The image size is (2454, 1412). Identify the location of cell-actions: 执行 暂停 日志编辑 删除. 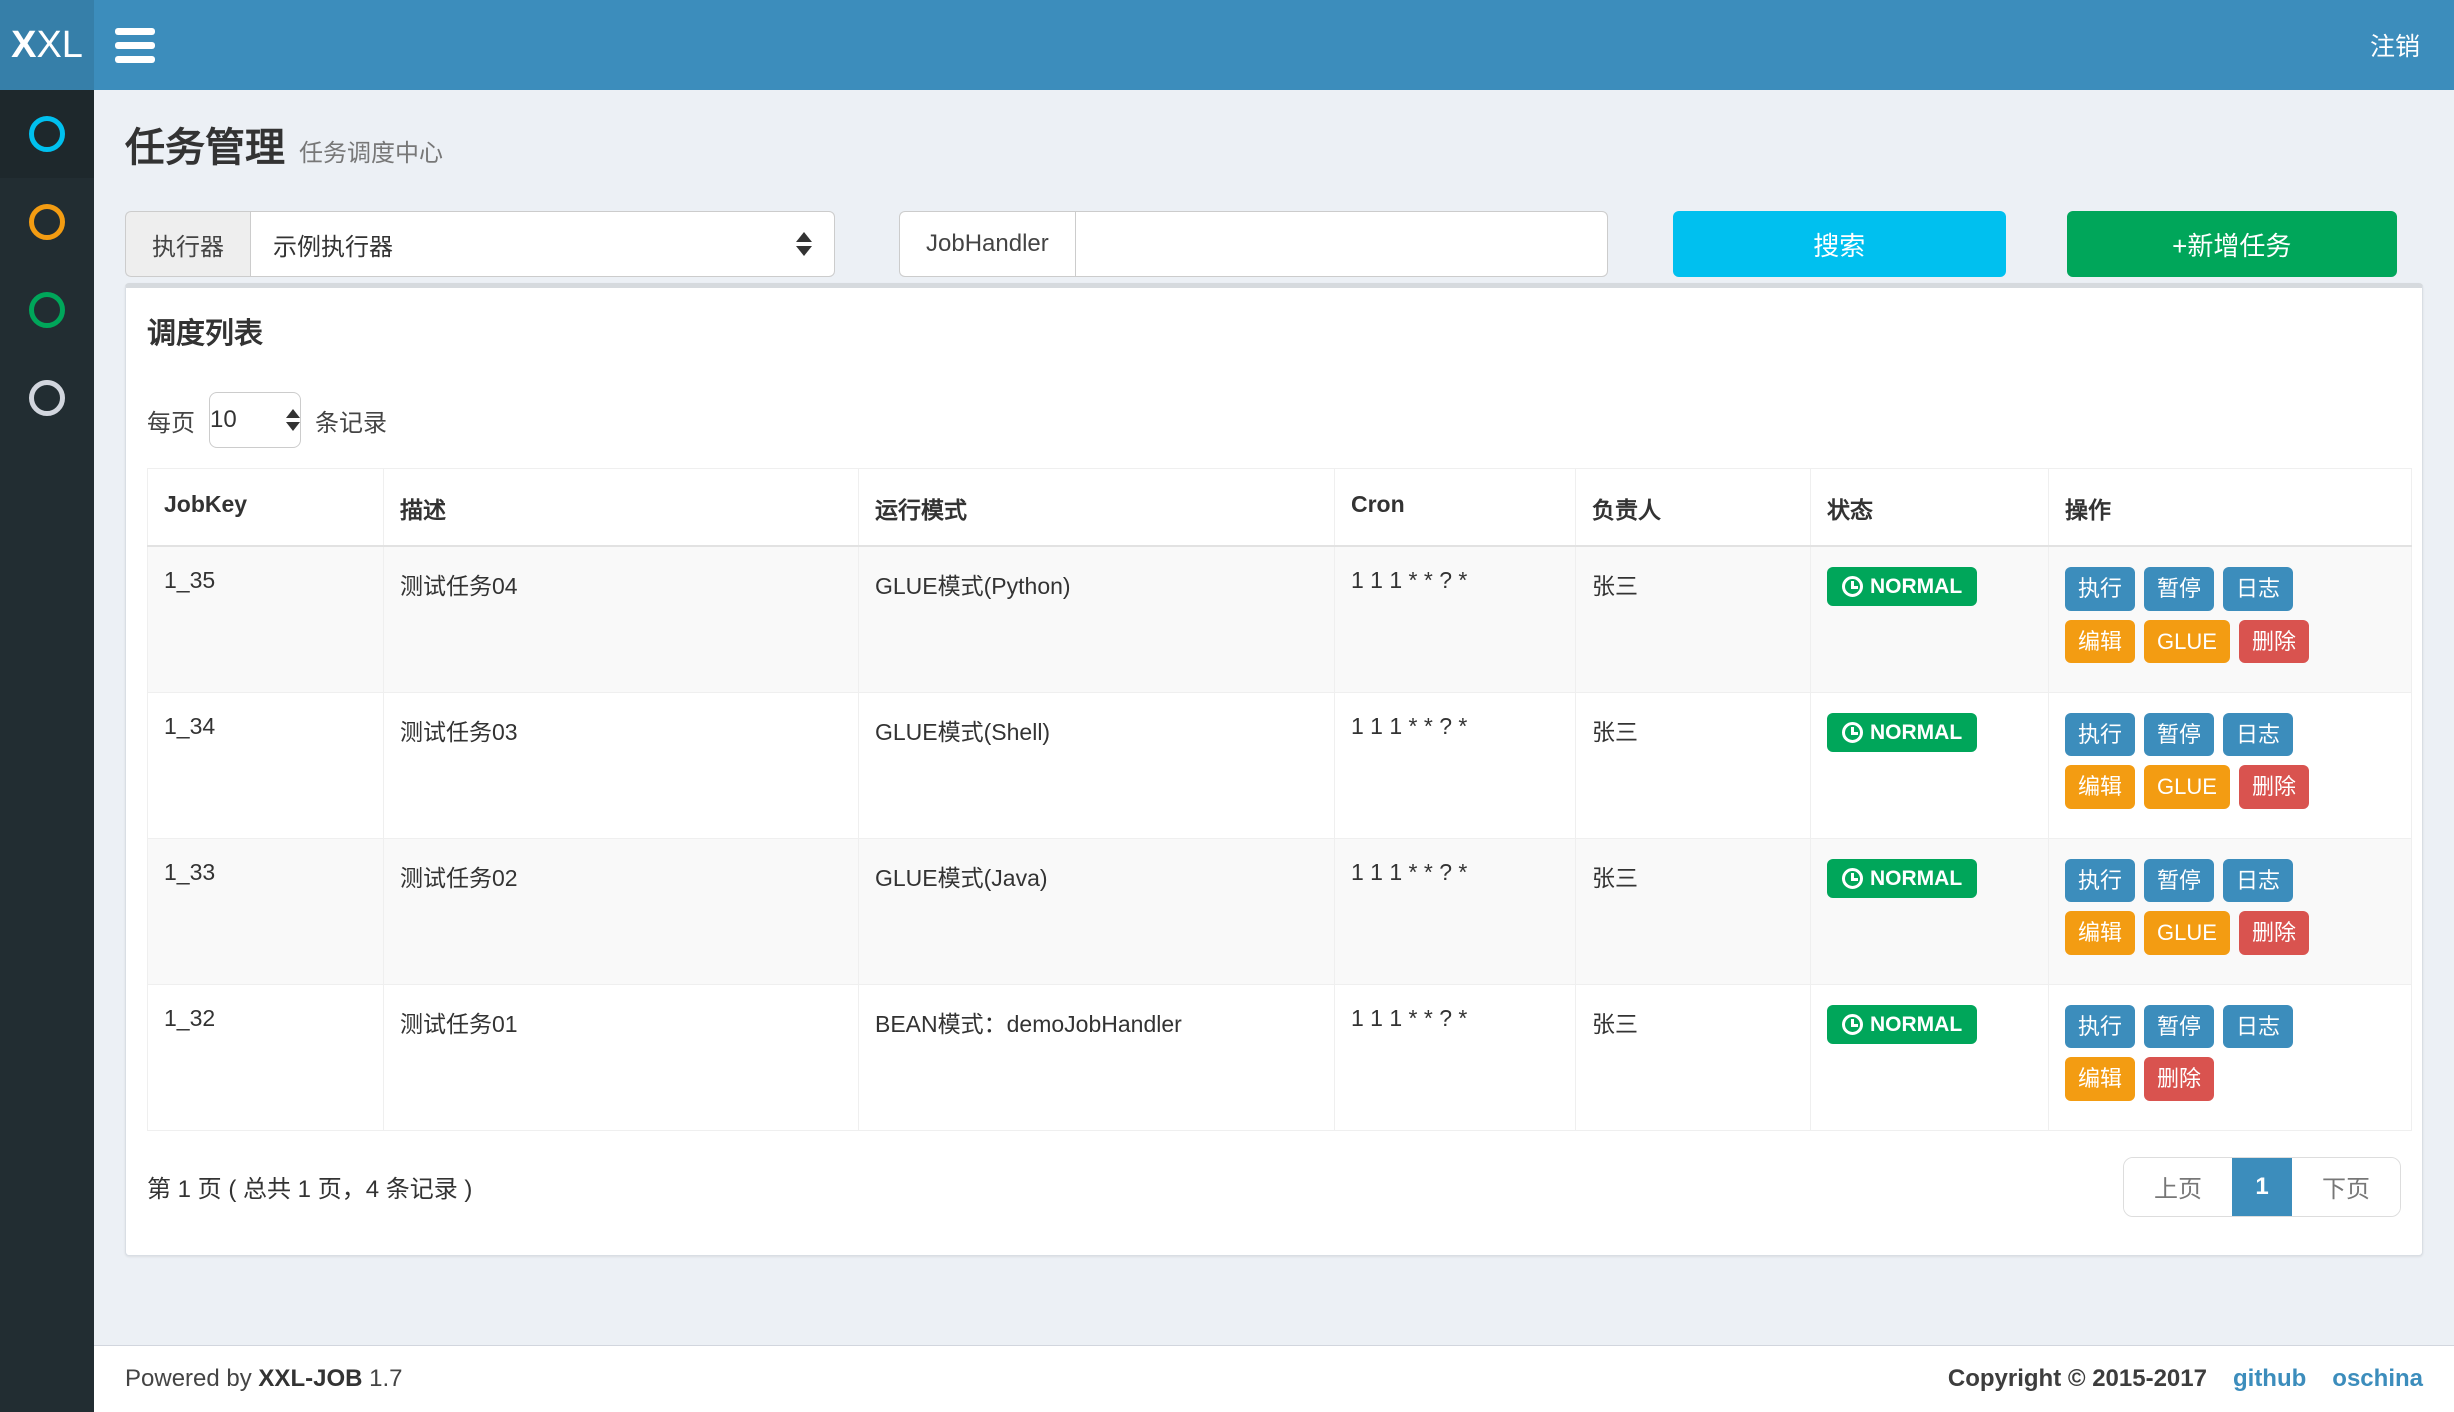
(2230, 1057).